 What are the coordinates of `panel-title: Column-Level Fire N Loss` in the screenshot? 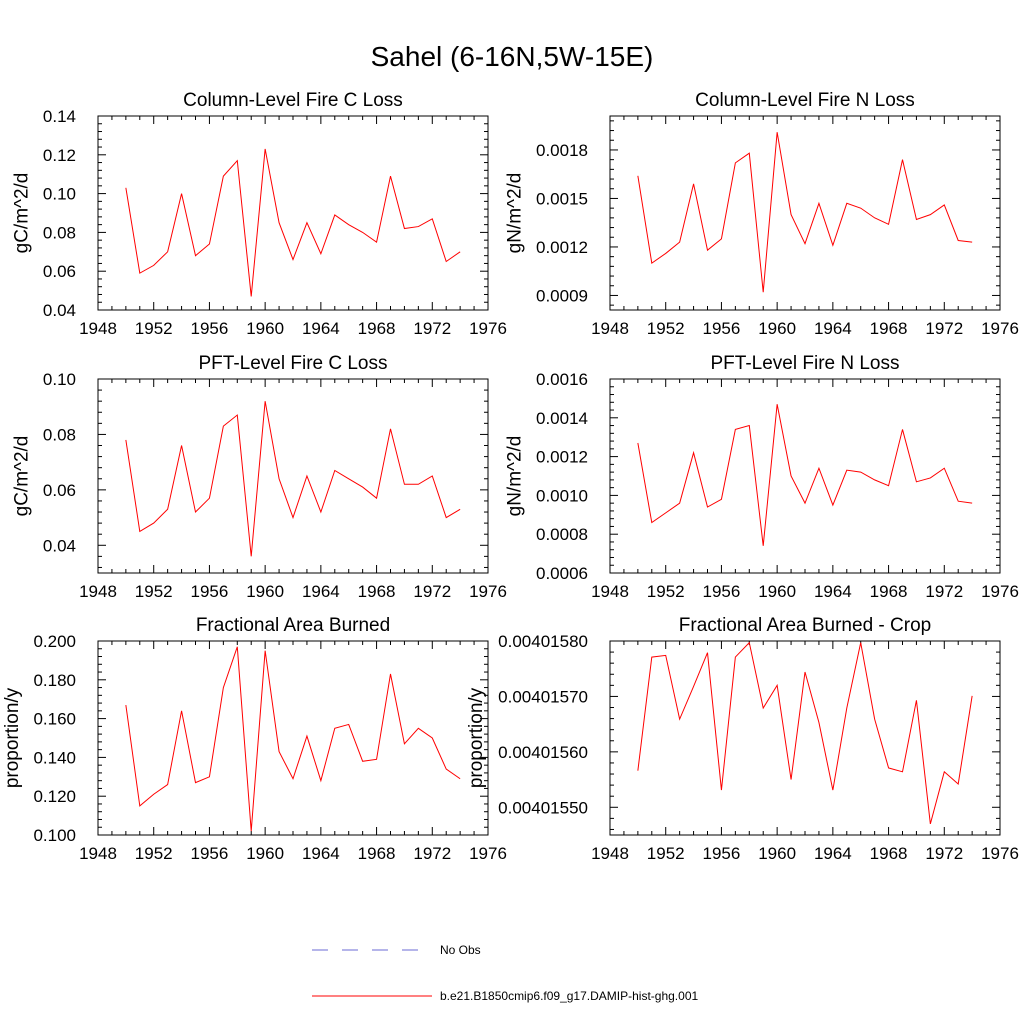 It's located at (805, 100).